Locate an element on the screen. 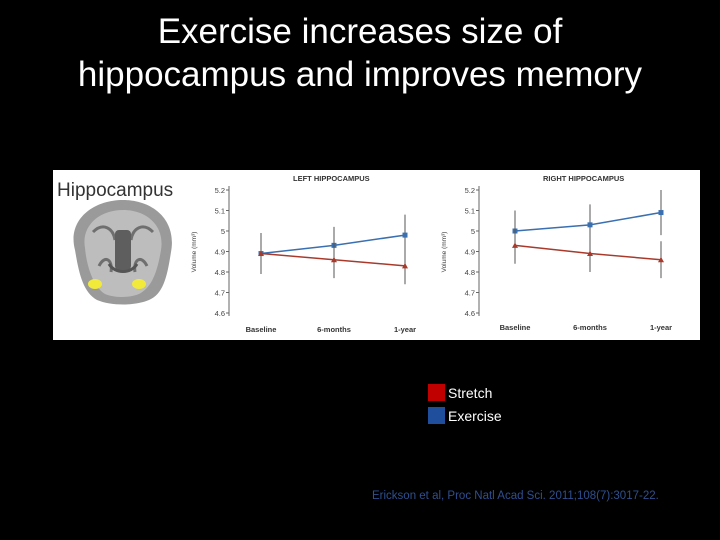 This screenshot has height=540, width=720. left-y-tick-label: 4.9 is located at coordinates (220, 252).